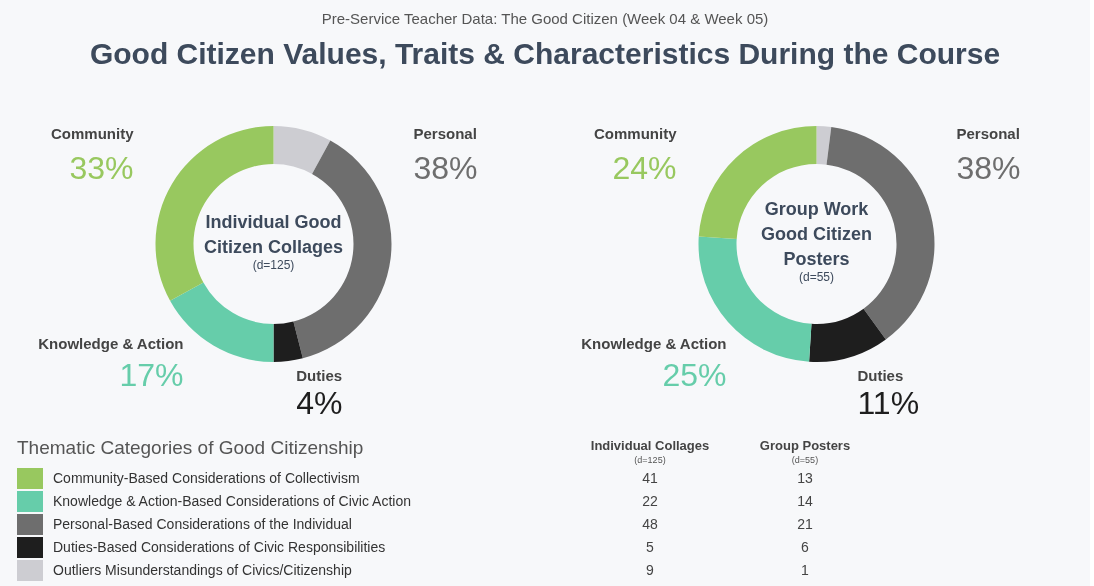 The width and height of the screenshot is (1094, 586). What do you see at coordinates (202, 523) in the screenshot?
I see `category-label: Personal-Based Considerations of the Individual` at bounding box center [202, 523].